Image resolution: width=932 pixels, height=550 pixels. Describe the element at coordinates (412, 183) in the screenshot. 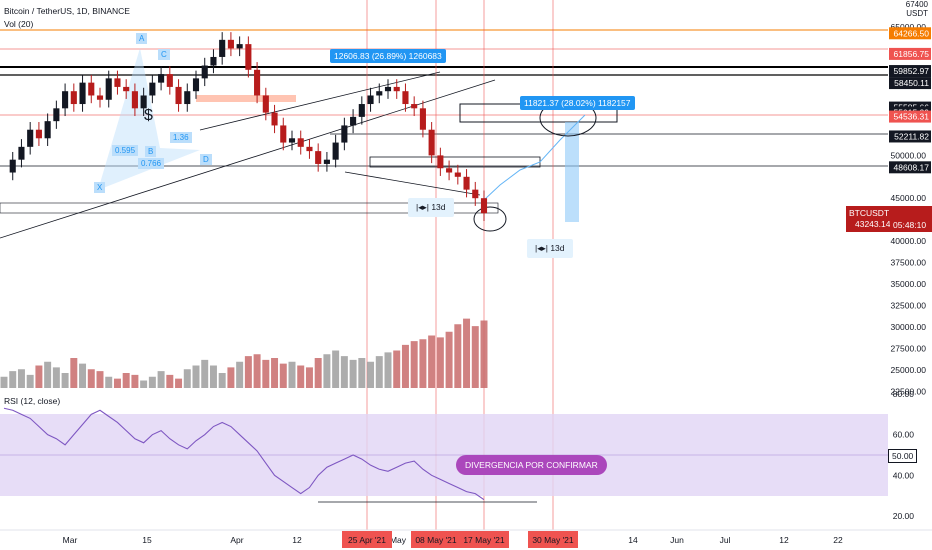

I see `trendline-wedge-bottom` at that location.